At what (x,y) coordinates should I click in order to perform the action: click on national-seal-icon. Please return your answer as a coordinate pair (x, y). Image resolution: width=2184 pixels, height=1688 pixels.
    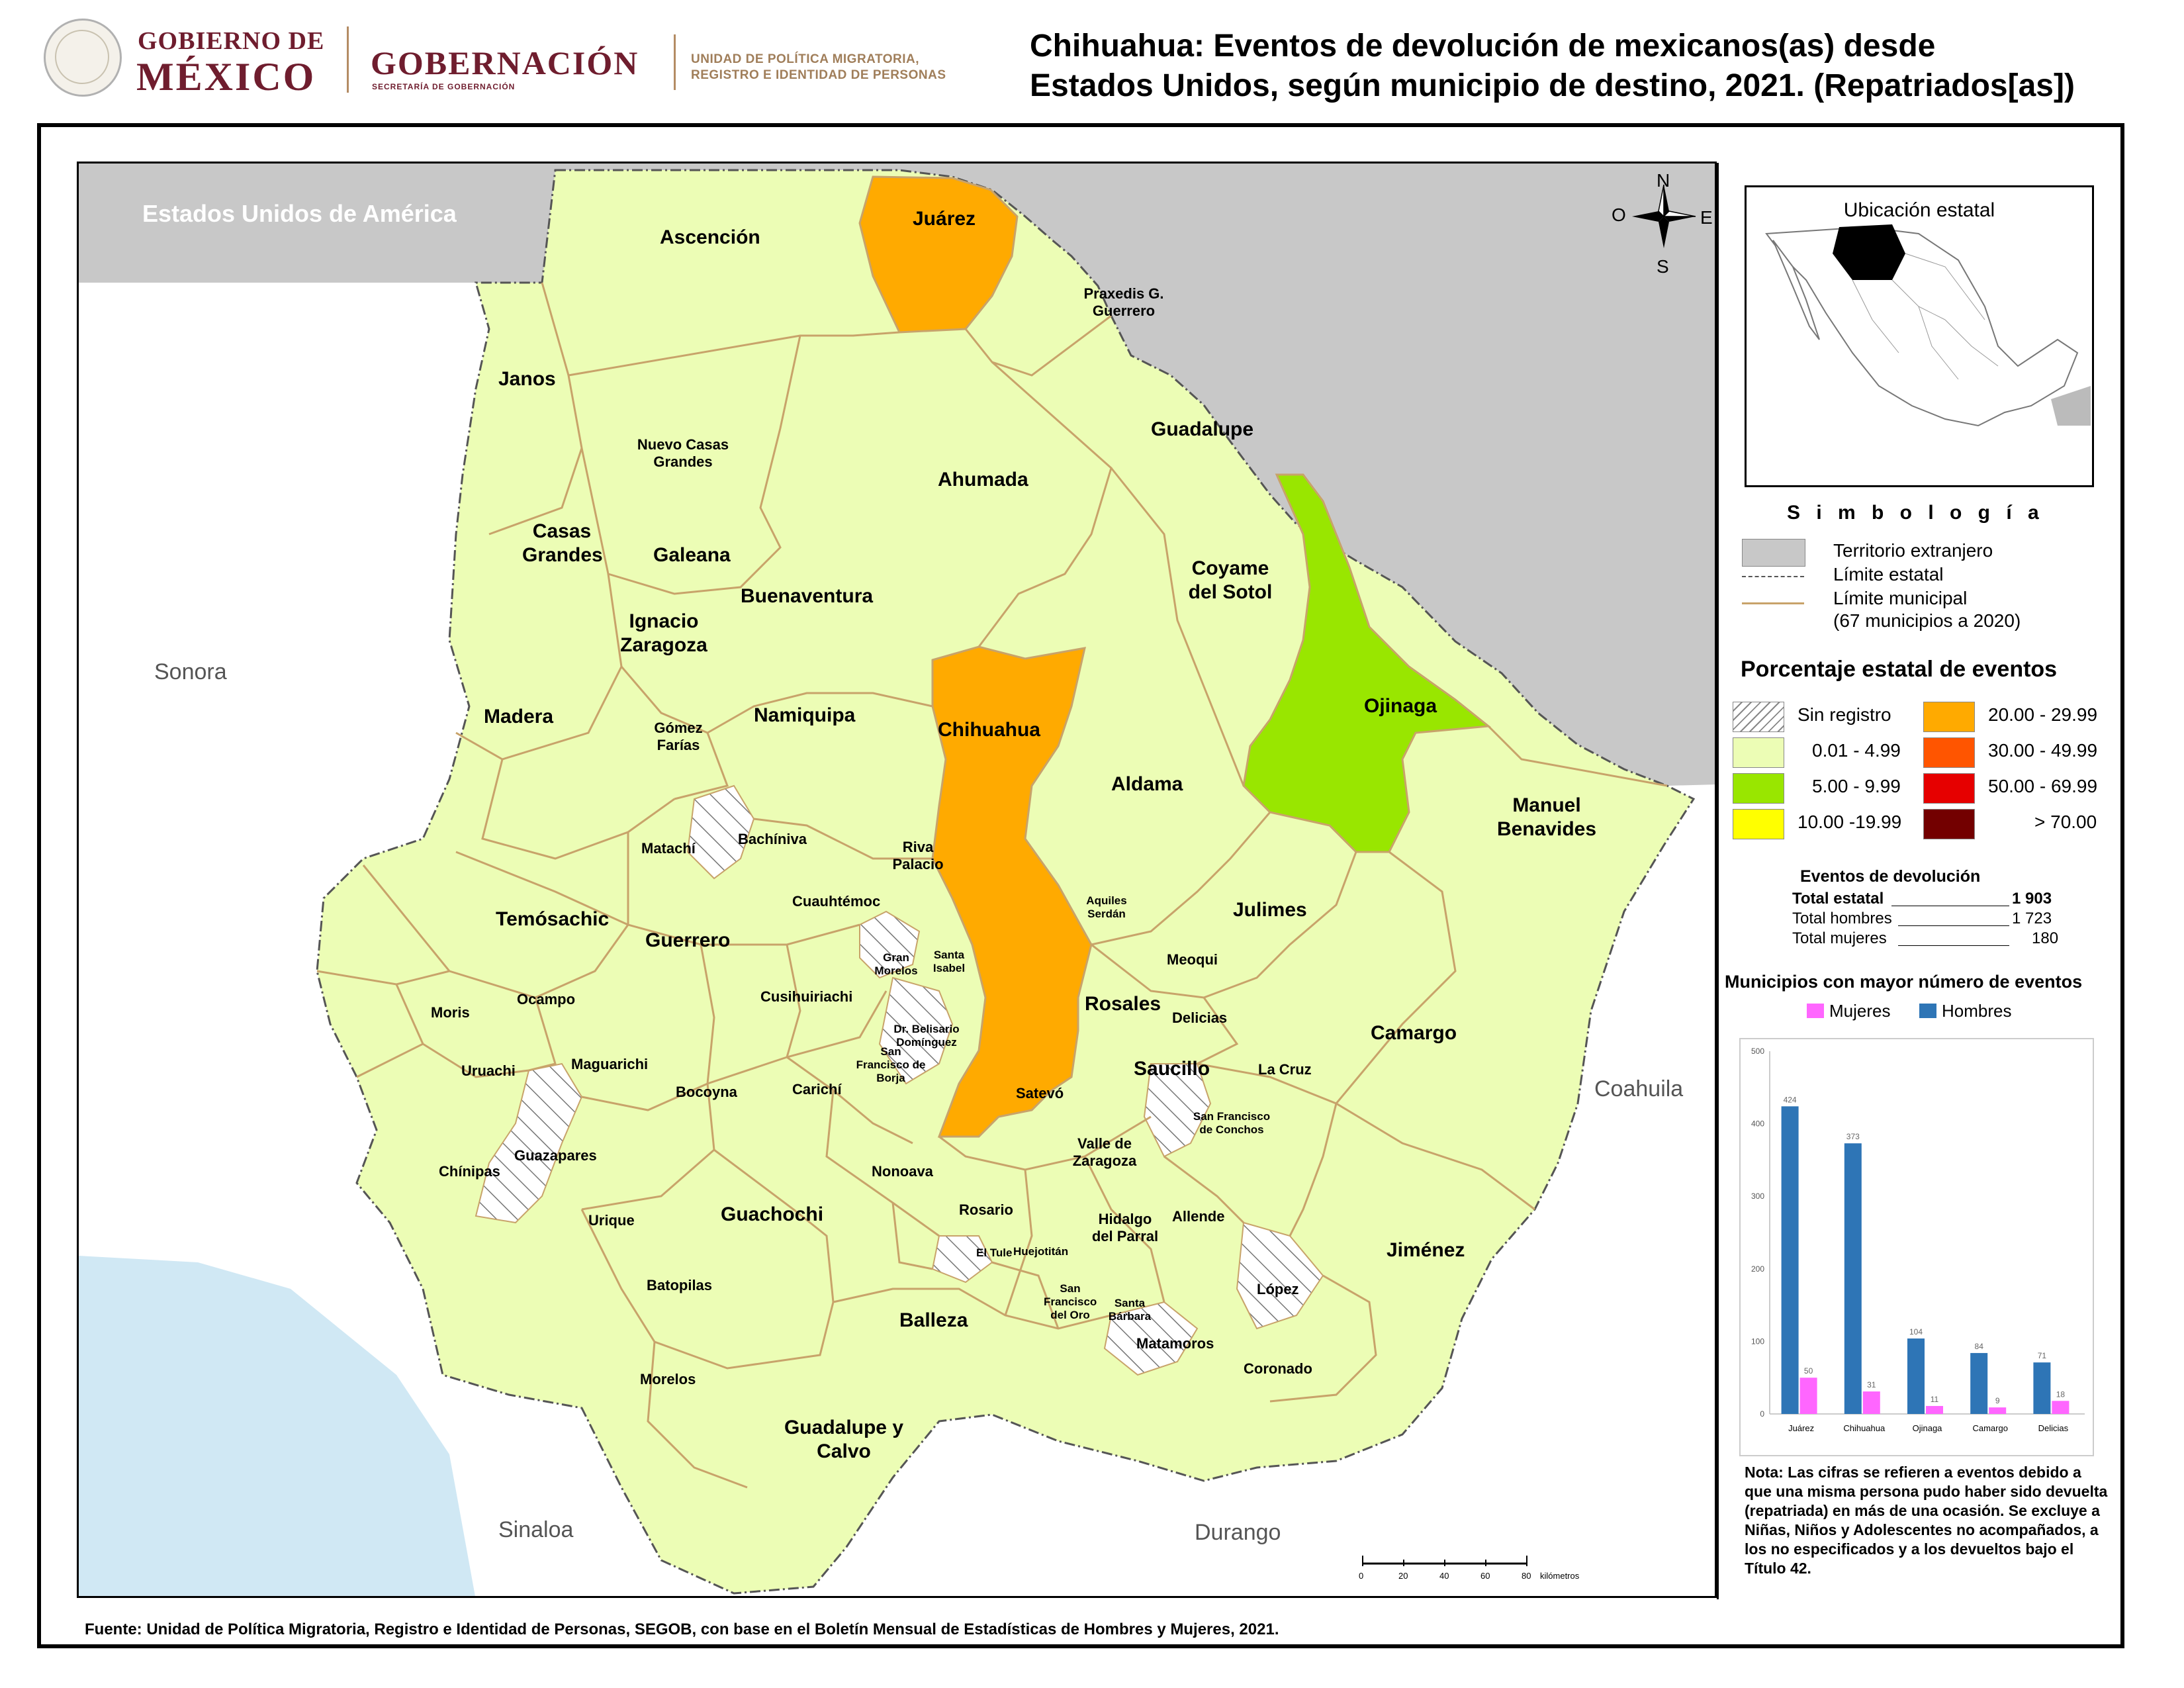
    Looking at the image, I should click on (83, 58).